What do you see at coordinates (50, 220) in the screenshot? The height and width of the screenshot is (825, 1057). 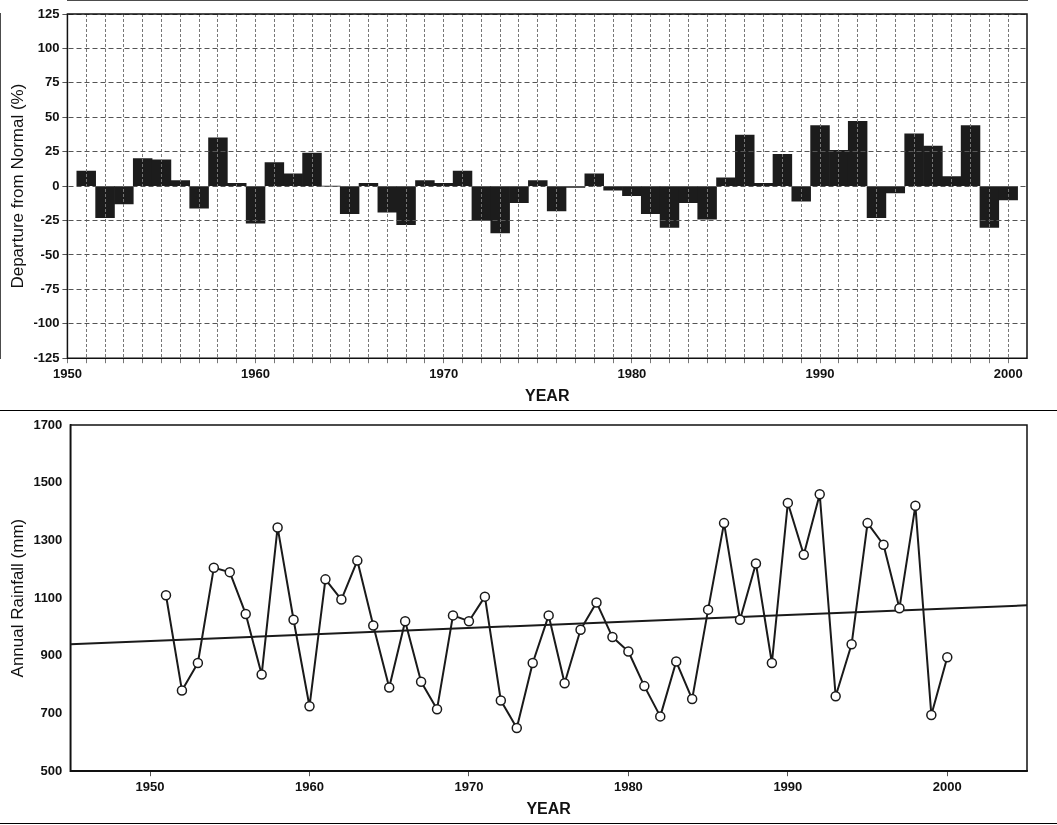 I see `y-tick-label: -25` at bounding box center [50, 220].